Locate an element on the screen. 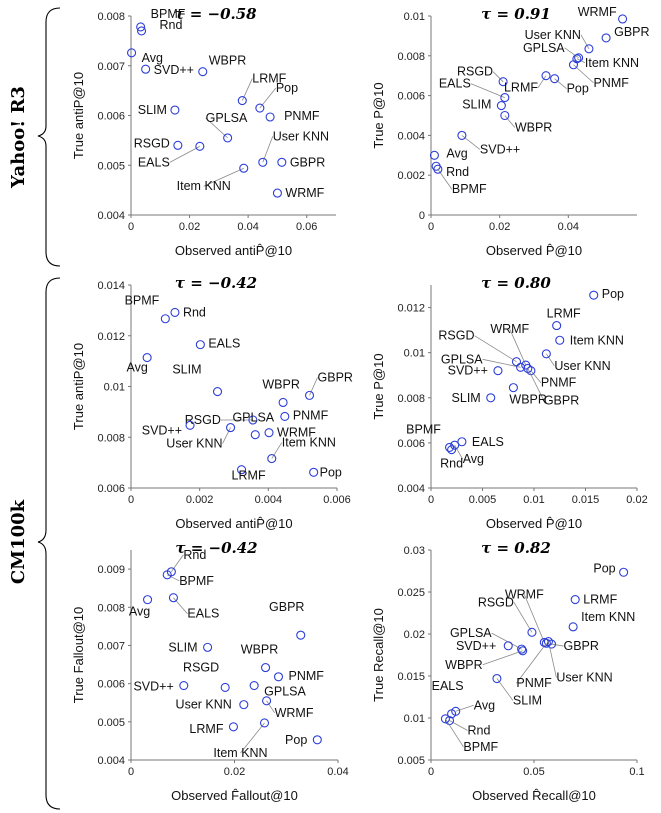 The image size is (661, 813). y-tick-label: 0.01 is located at coordinates (414, 719).